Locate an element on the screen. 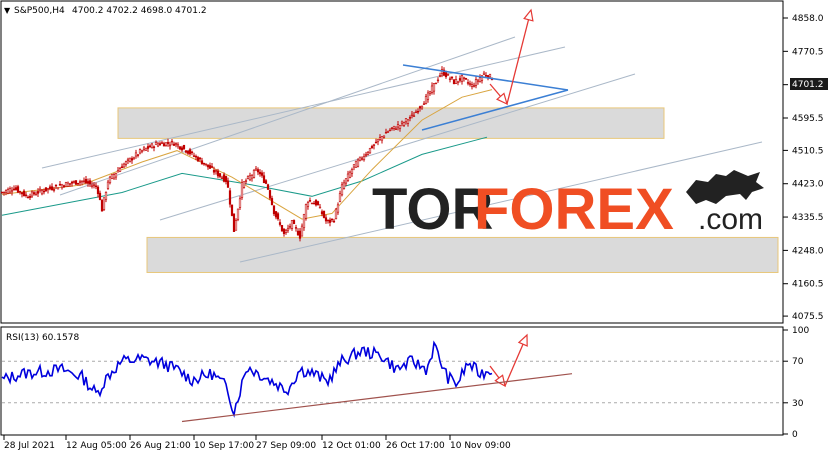 The height and width of the screenshot is (456, 830). x-tick-label: 10 Sep 17:00 is located at coordinates (224, 446).